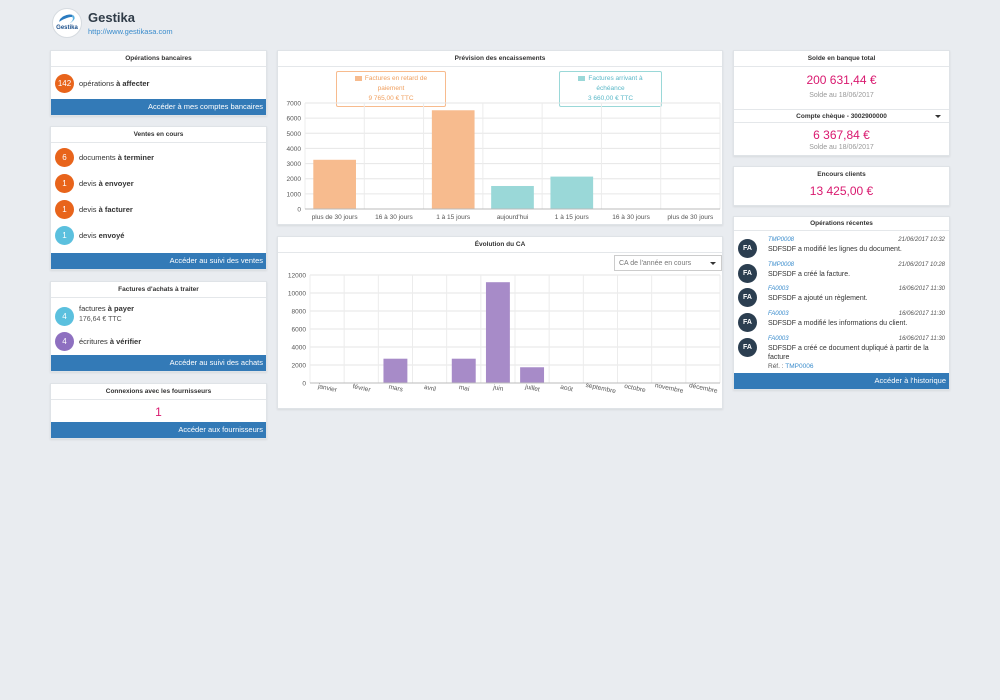 The width and height of the screenshot is (1000, 700). What do you see at coordinates (513, 217) in the screenshot?
I see `x-tick-label: aujourd'hui` at bounding box center [513, 217].